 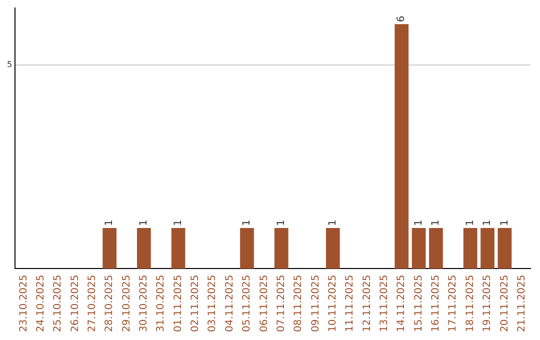 I want to click on x-tick-label: 25.10.2025, so click(x=58, y=303).